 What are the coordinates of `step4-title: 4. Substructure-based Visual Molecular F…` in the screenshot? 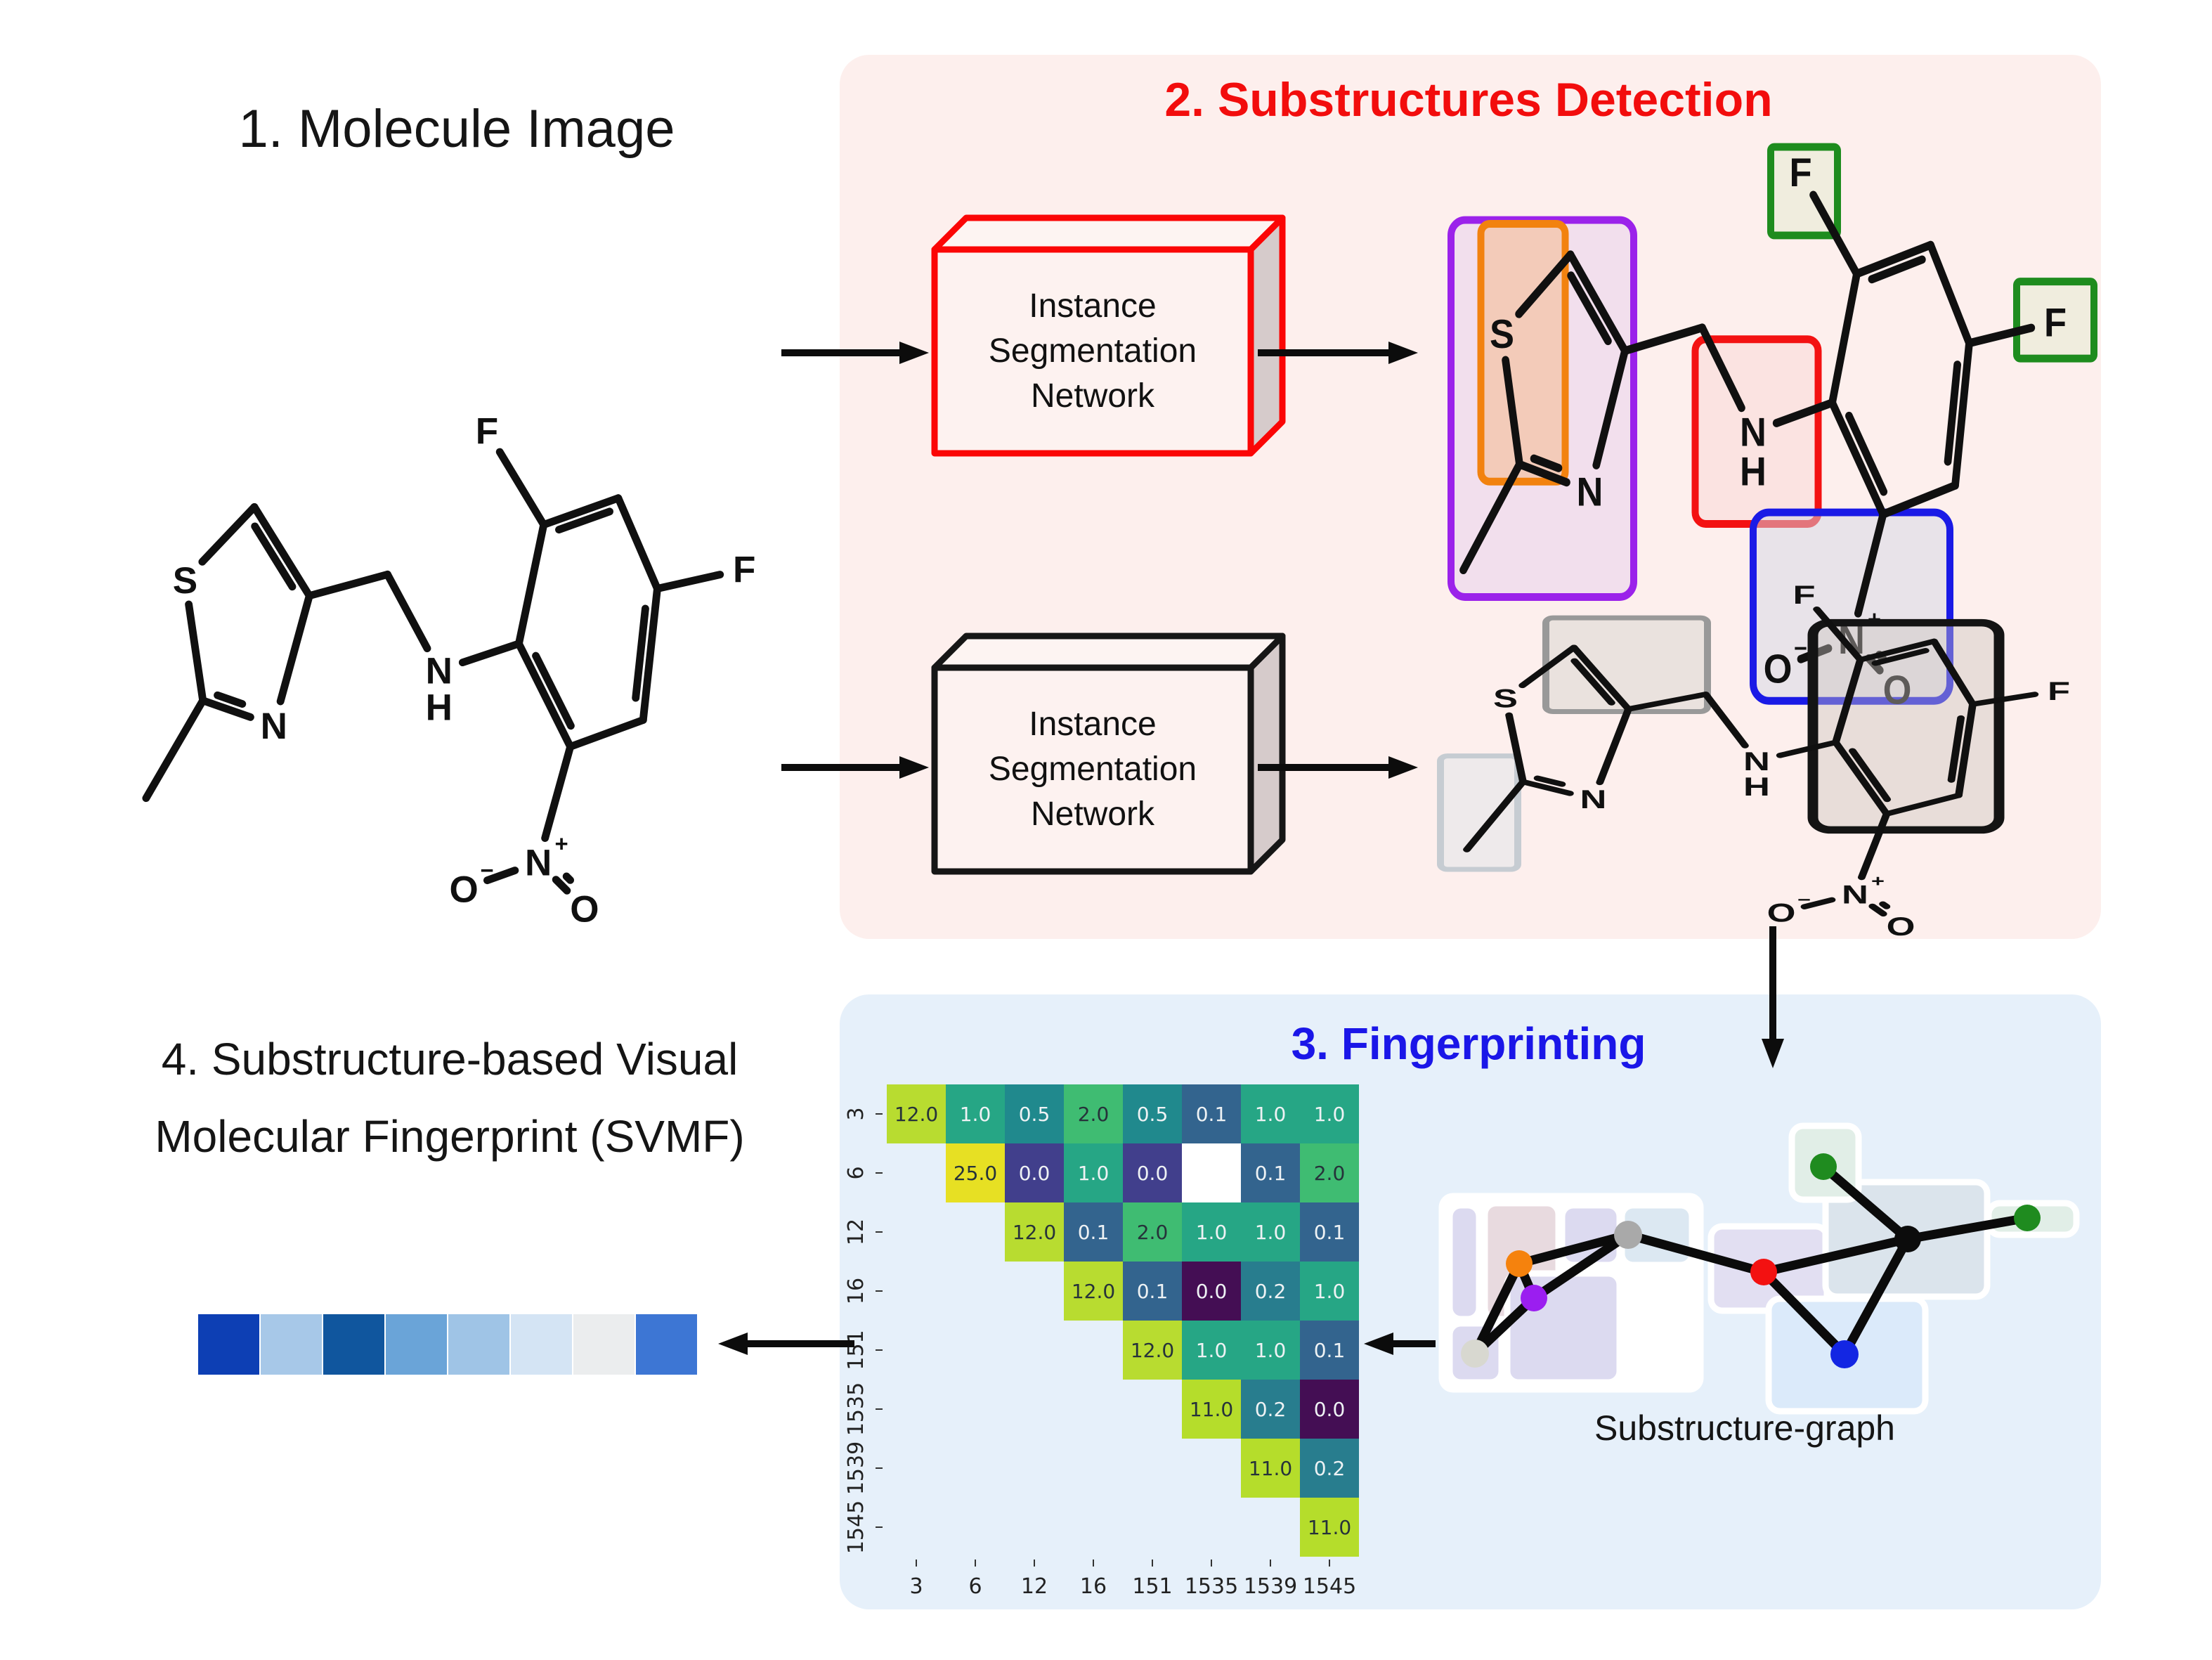 It's located at (449, 1097).